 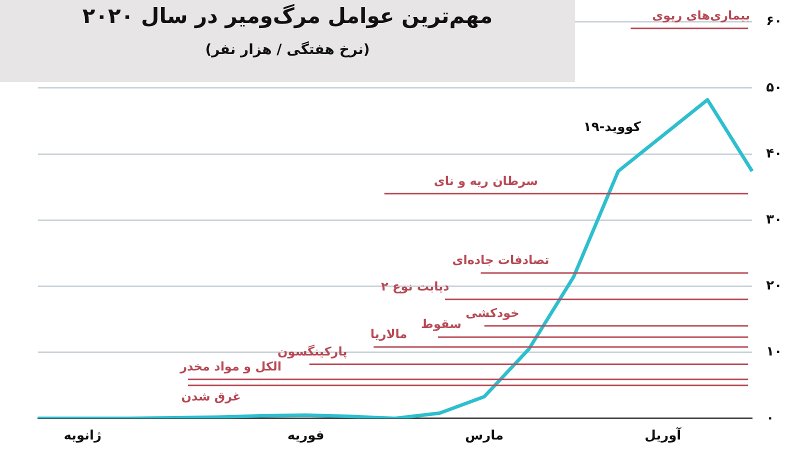 I want to click on series-label: کووید-۱۹, so click(x=612, y=127).